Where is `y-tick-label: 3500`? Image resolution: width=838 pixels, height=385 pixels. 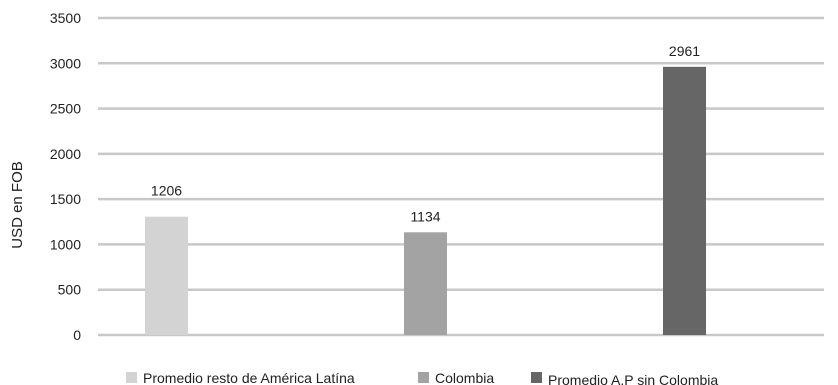 y-tick-label: 3500 is located at coordinates (65, 18).